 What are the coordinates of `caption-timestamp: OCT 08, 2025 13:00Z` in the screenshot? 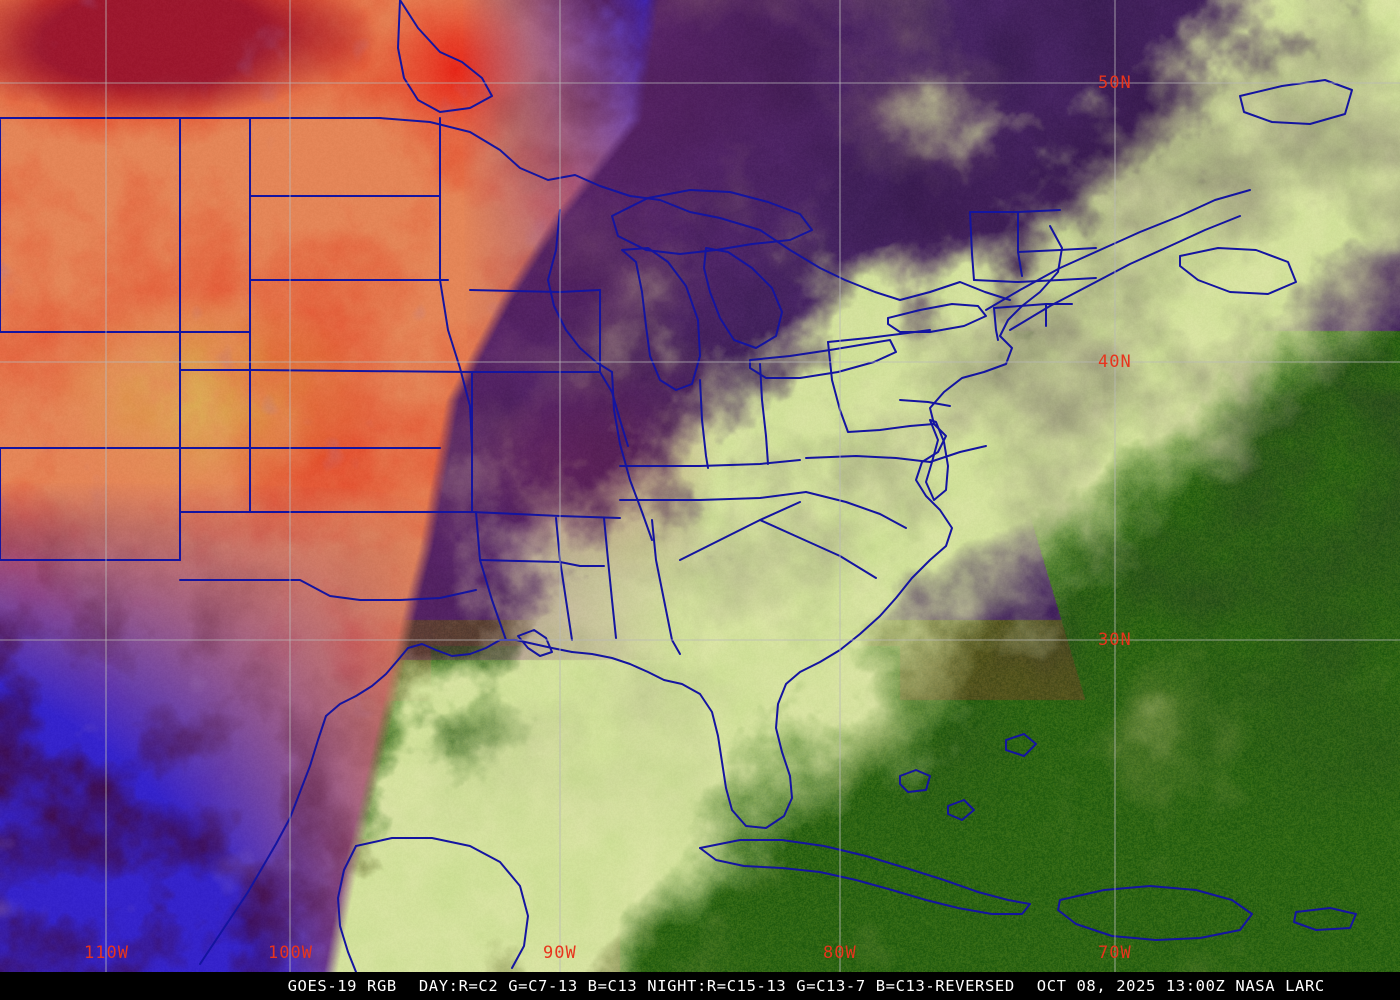 It's located at (1131, 986).